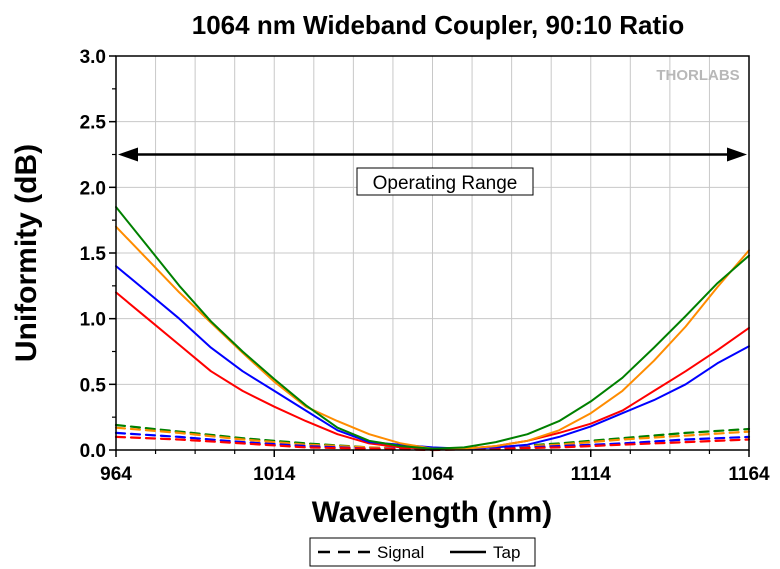  What do you see at coordinates (93, 451) in the screenshot?
I see `y-tick-label: 0.0` at bounding box center [93, 451].